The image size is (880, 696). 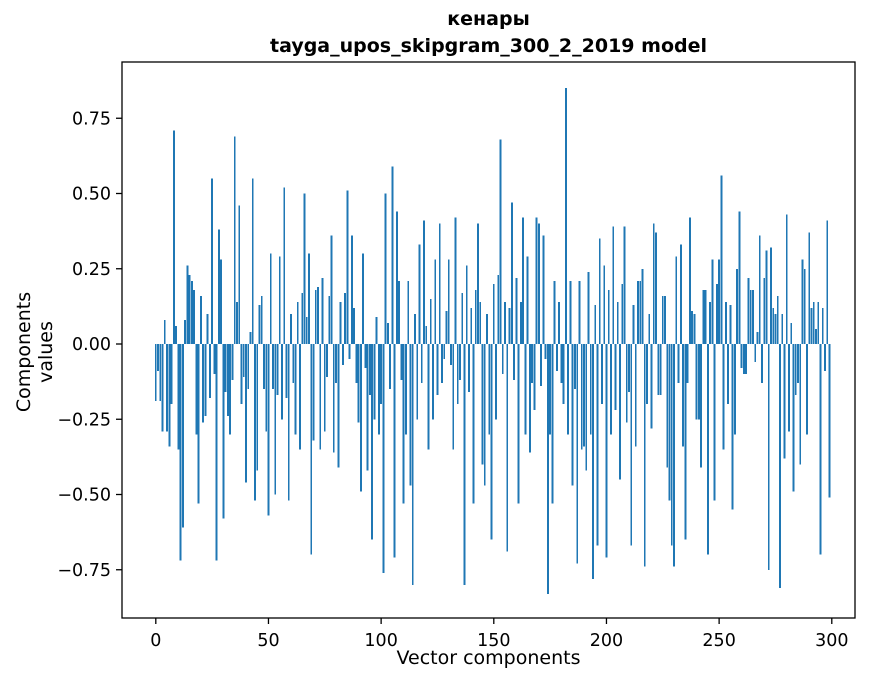 I want to click on y-tick-label: −0.25, so click(x=84, y=420).